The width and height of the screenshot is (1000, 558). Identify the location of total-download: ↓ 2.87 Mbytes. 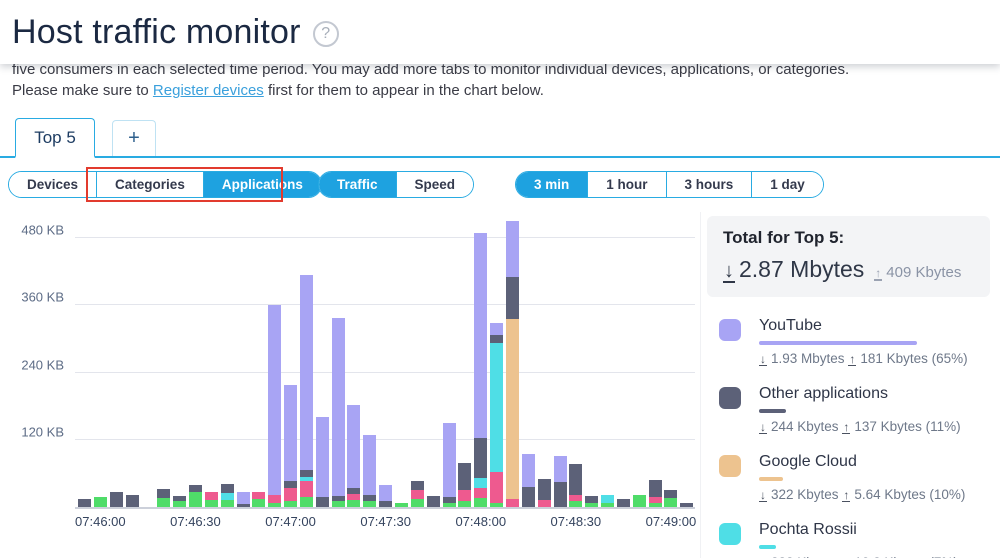
(794, 269).